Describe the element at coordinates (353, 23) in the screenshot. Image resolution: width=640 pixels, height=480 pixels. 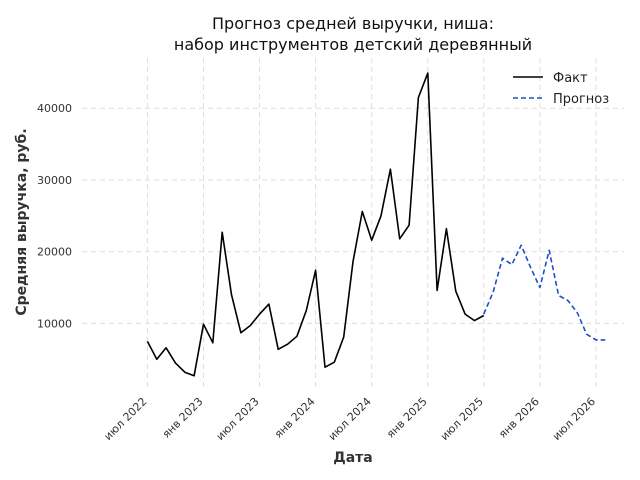
I see `chart-title-line1: Прогноз средней выручки, ниша:` at that location.